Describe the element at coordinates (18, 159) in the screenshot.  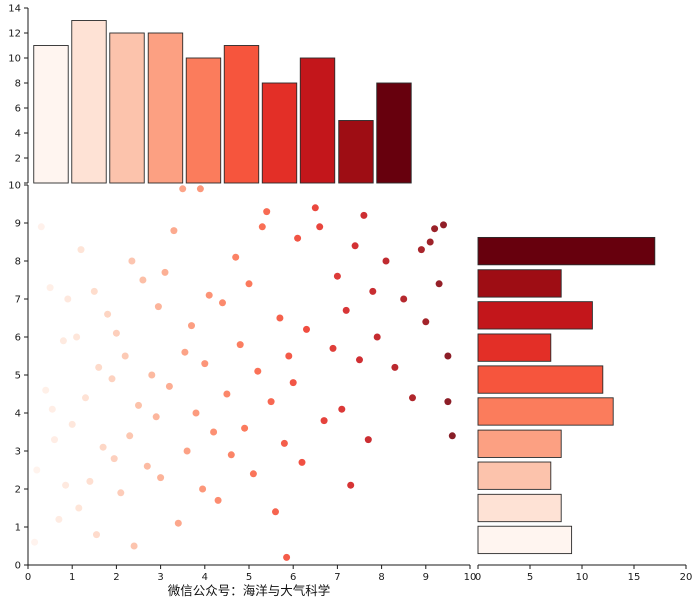
I see `top-hist-y-tick-label: 2` at that location.